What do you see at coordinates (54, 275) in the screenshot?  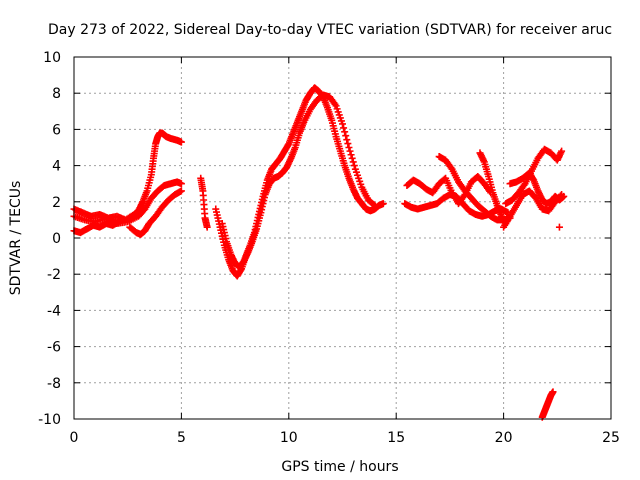 I see `y-tick-label-4: -2` at bounding box center [54, 275].